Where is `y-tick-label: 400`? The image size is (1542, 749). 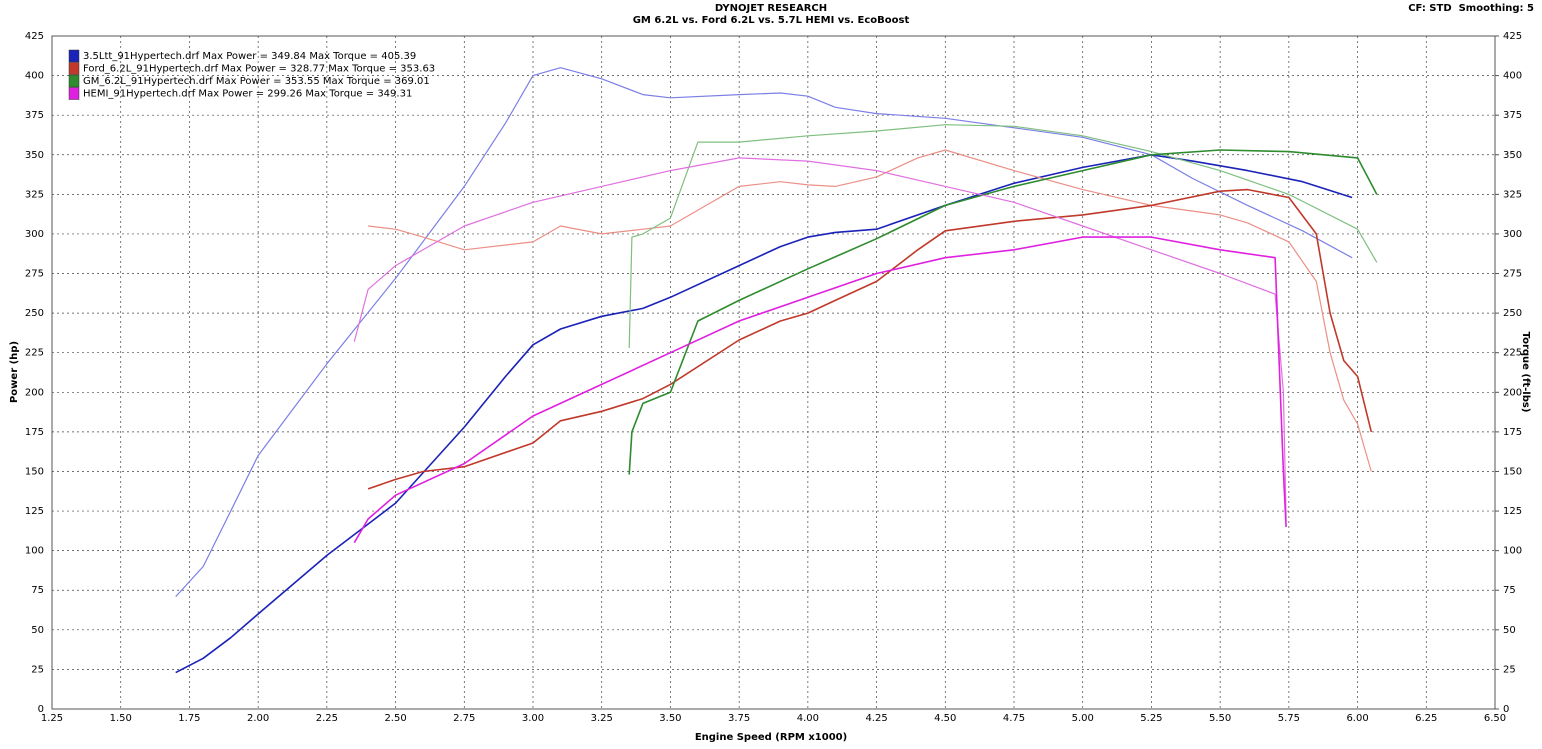 y-tick-label: 400 is located at coordinates (34, 76).